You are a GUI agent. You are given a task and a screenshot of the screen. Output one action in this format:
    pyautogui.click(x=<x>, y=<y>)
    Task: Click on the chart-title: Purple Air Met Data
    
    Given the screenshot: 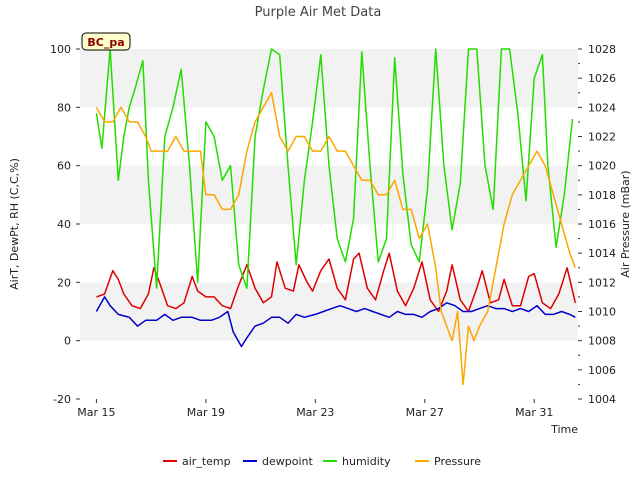 What is the action you would take?
    pyautogui.click(x=318, y=12)
    